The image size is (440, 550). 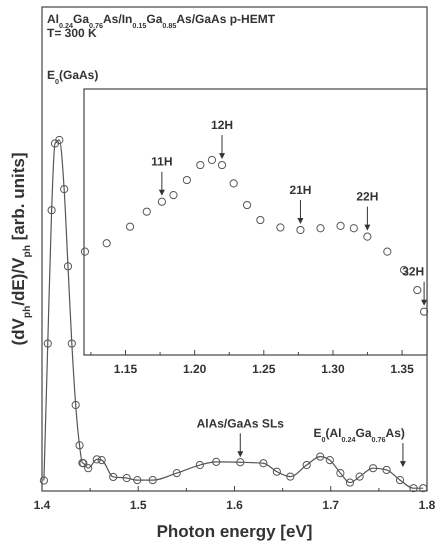 I want to click on x-tick-label: 1.5, so click(x=138, y=505).